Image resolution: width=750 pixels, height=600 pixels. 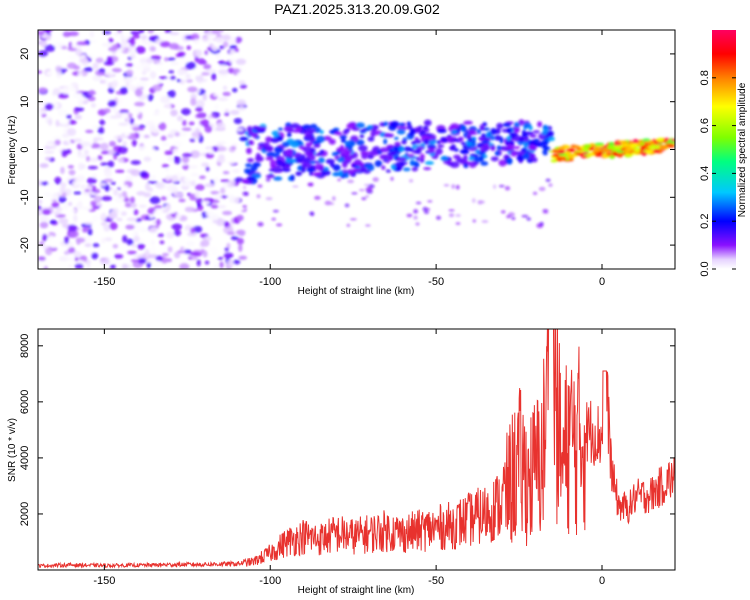 What do you see at coordinates (104, 581) in the screenshot?
I see `snr-x-tick-label: -150` at bounding box center [104, 581].